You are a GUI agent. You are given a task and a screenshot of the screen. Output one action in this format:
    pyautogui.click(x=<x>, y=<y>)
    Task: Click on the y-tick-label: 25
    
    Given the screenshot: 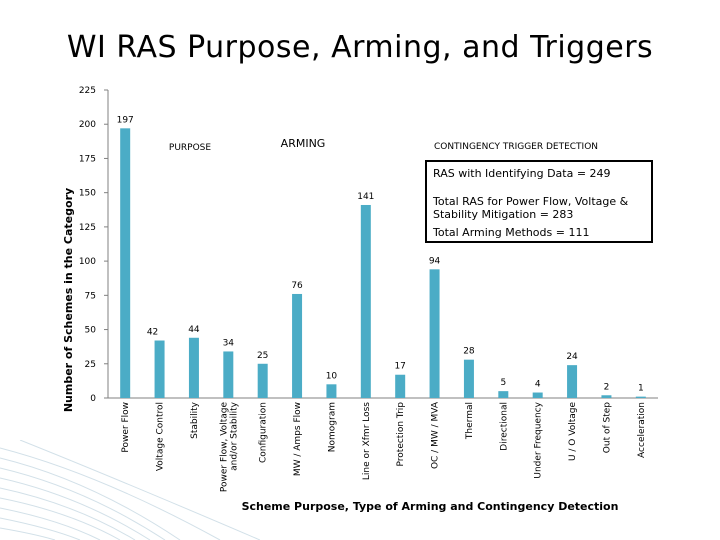 What is the action you would take?
    pyautogui.click(x=90, y=365)
    